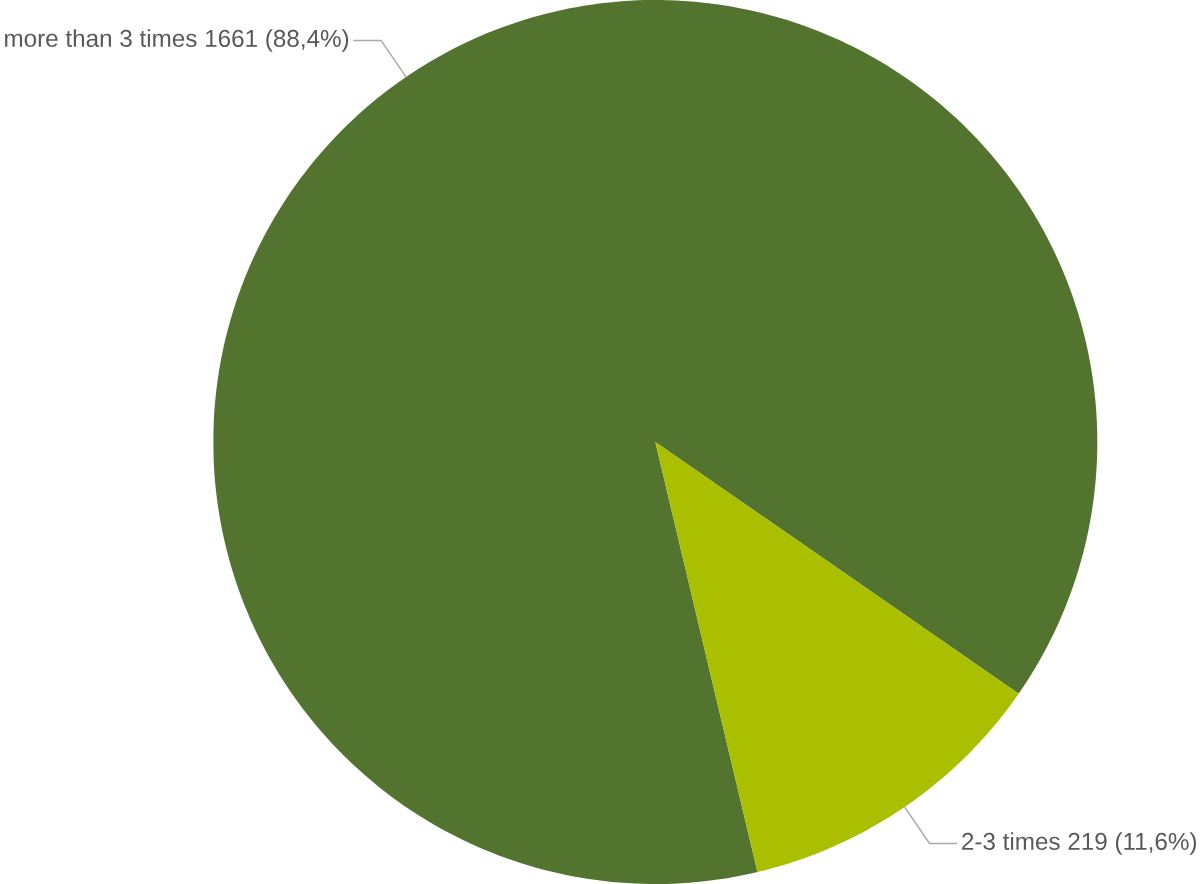 The width and height of the screenshot is (1201, 884). What do you see at coordinates (277, 40) in the screenshot?
I see `data-label: 1661 (88,4%)` at bounding box center [277, 40].